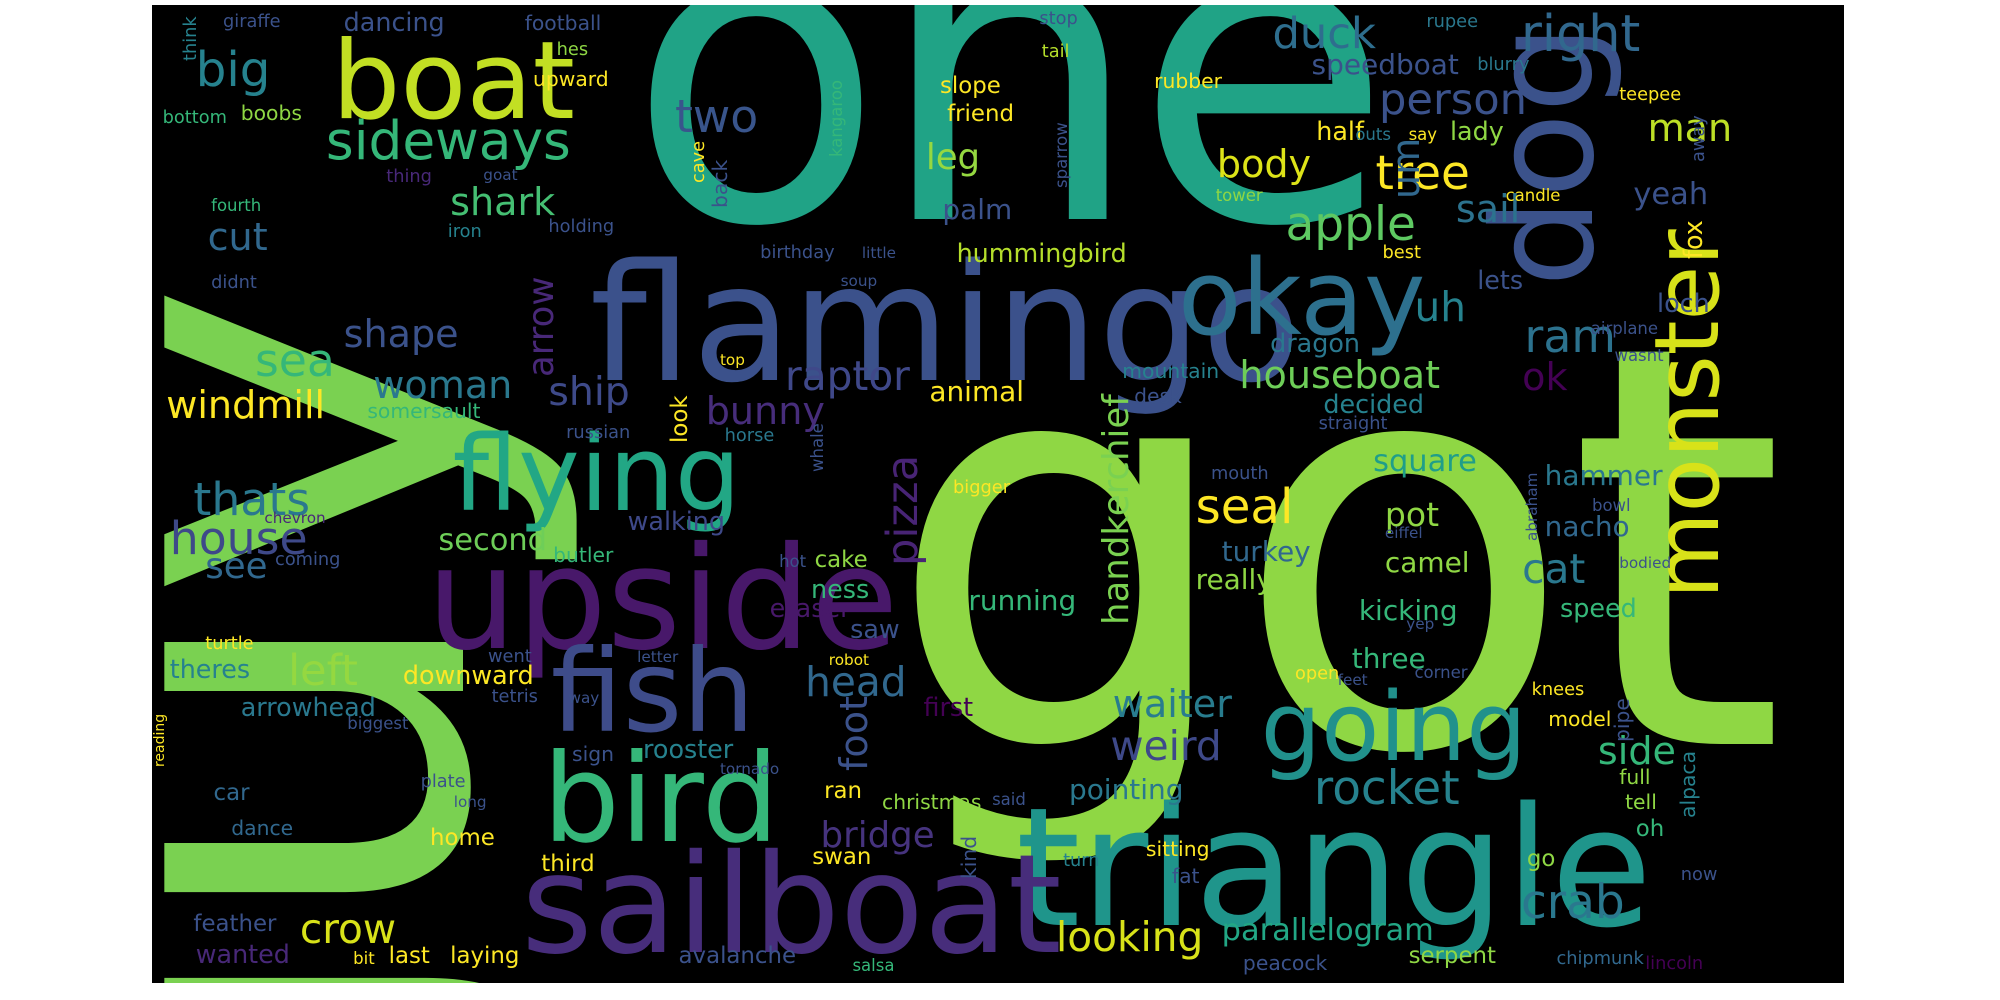 Image resolution: width=2000 pixels, height=1000 pixels. What do you see at coordinates (236, 566) in the screenshot?
I see `word-see: see` at bounding box center [236, 566].